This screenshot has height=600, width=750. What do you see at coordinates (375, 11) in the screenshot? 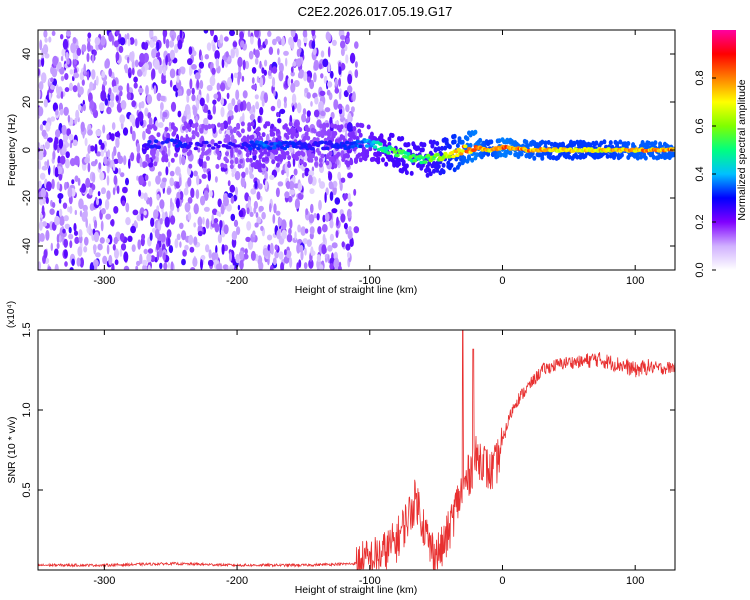
I see `figure-title: C2E2.2026.017.05.19.G17` at bounding box center [375, 11].